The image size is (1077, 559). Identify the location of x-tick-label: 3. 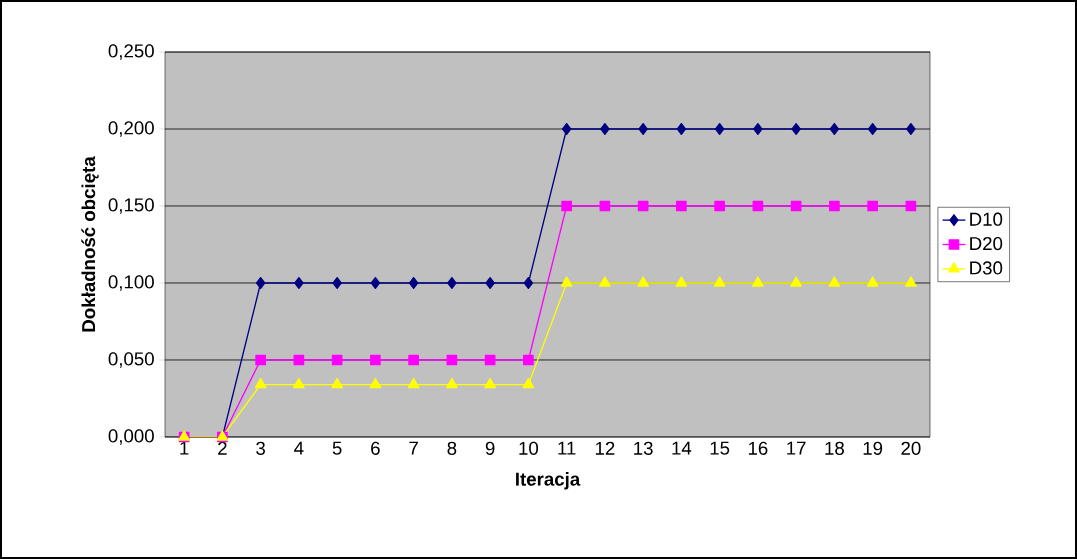
(260, 448).